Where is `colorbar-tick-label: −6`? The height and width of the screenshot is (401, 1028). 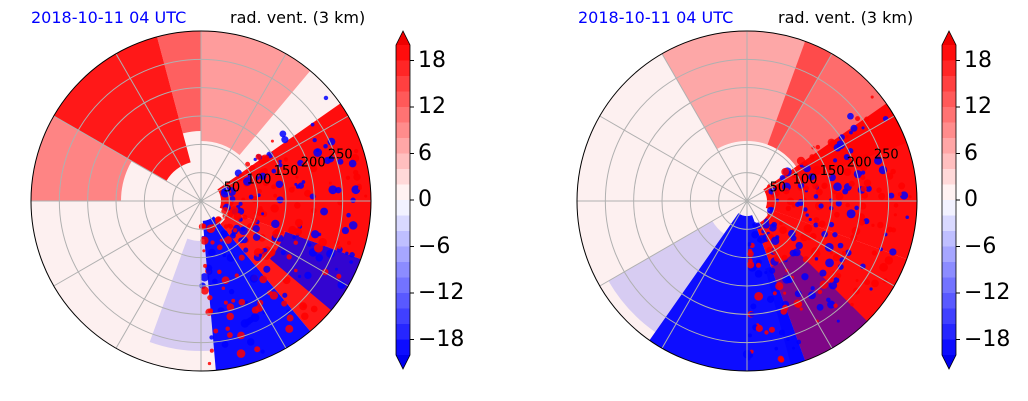
colorbar-tick-label: −6 is located at coordinates (434, 246).